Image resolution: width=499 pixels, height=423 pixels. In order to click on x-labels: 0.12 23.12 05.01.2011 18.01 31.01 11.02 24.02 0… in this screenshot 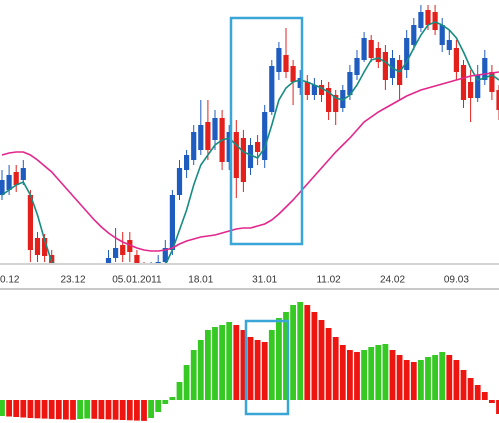, I will do `click(234, 280)`.